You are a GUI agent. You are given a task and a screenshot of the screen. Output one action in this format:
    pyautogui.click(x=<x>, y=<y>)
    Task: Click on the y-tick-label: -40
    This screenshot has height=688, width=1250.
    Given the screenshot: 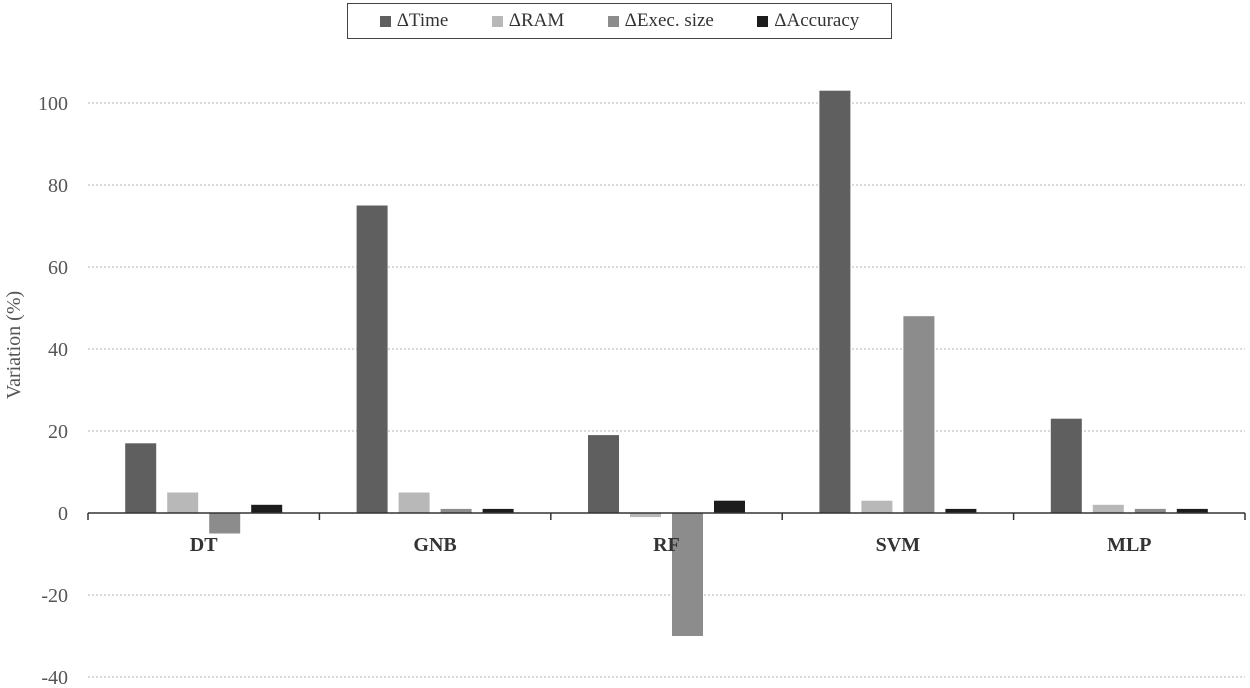 What is the action you would take?
    pyautogui.click(x=54, y=677)
    